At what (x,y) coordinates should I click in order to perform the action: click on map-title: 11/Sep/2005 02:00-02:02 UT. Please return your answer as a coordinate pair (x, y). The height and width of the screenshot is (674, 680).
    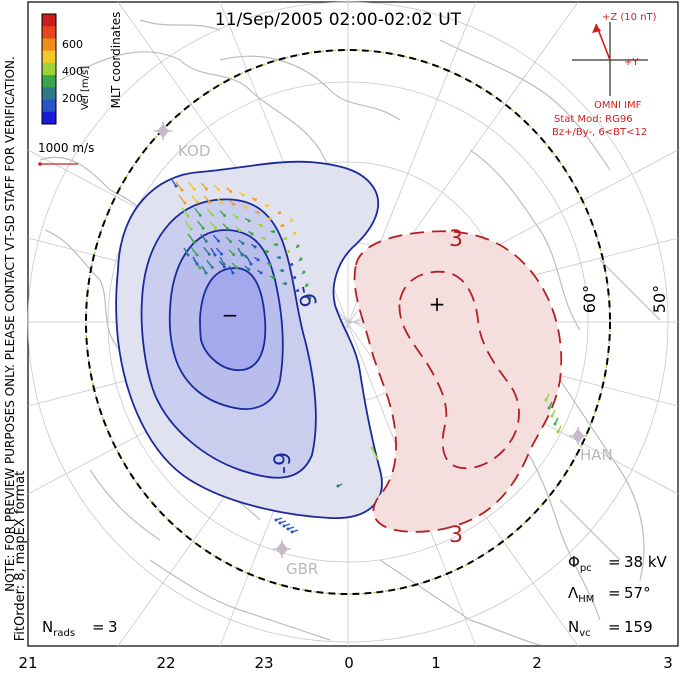
    Looking at the image, I should click on (338, 20).